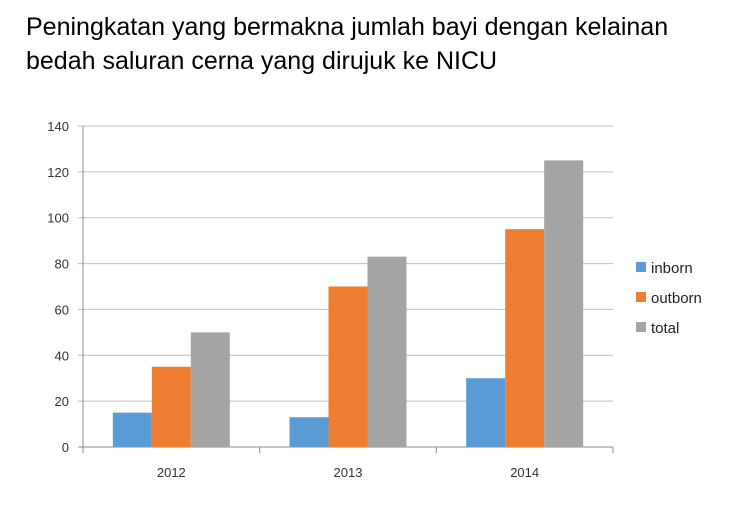  Describe the element at coordinates (171, 406) in the screenshot. I see `bar-outborn-2012` at that location.